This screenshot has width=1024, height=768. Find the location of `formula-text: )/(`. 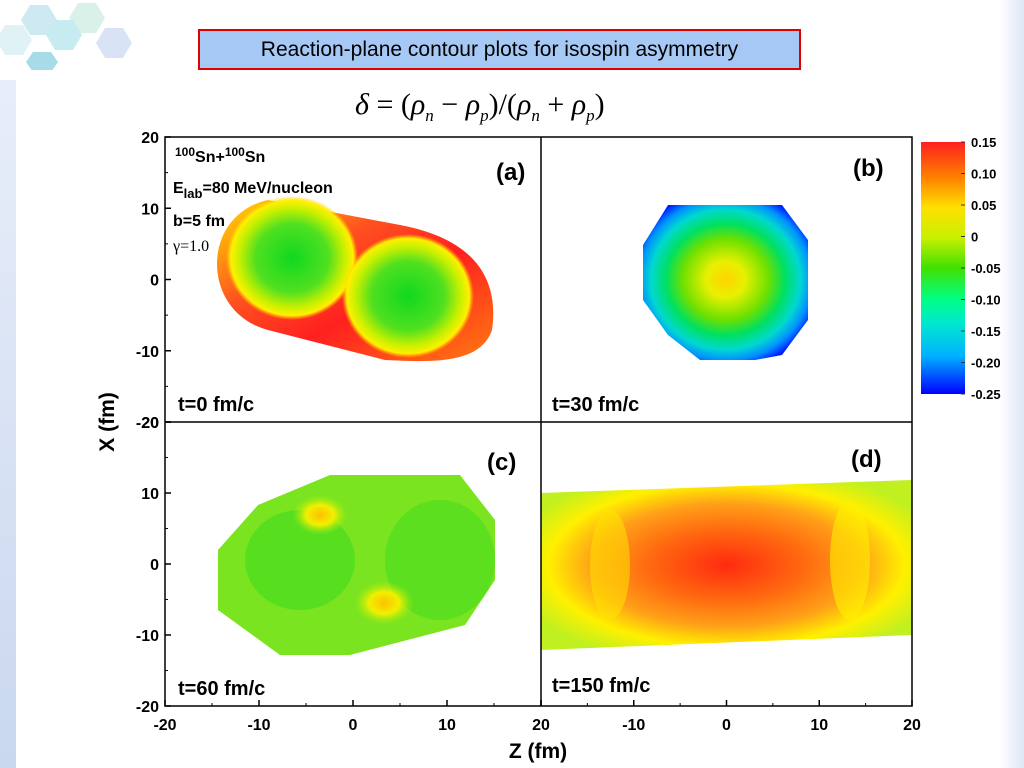

formula-text: )/( is located at coordinates (502, 104).